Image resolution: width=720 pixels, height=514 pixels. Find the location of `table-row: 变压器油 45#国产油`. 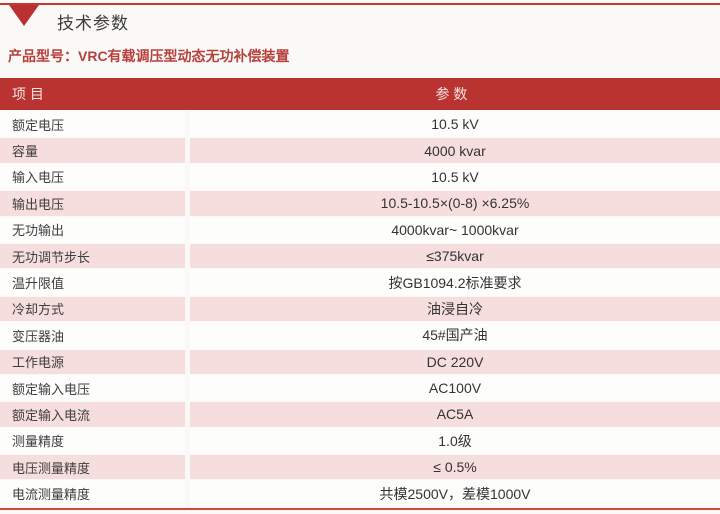

table-row: 变压器油 45#国产油 is located at coordinates (360, 335).